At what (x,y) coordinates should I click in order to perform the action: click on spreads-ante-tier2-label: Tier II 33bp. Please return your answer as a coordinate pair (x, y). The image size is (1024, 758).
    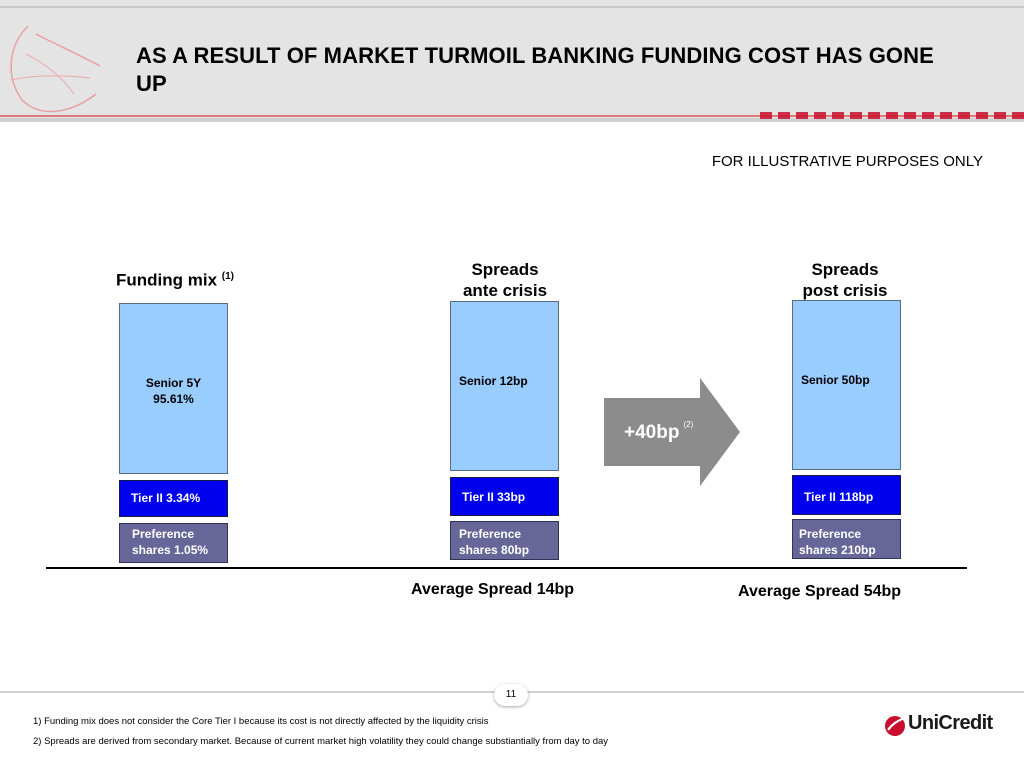
    Looking at the image, I should click on (494, 497).